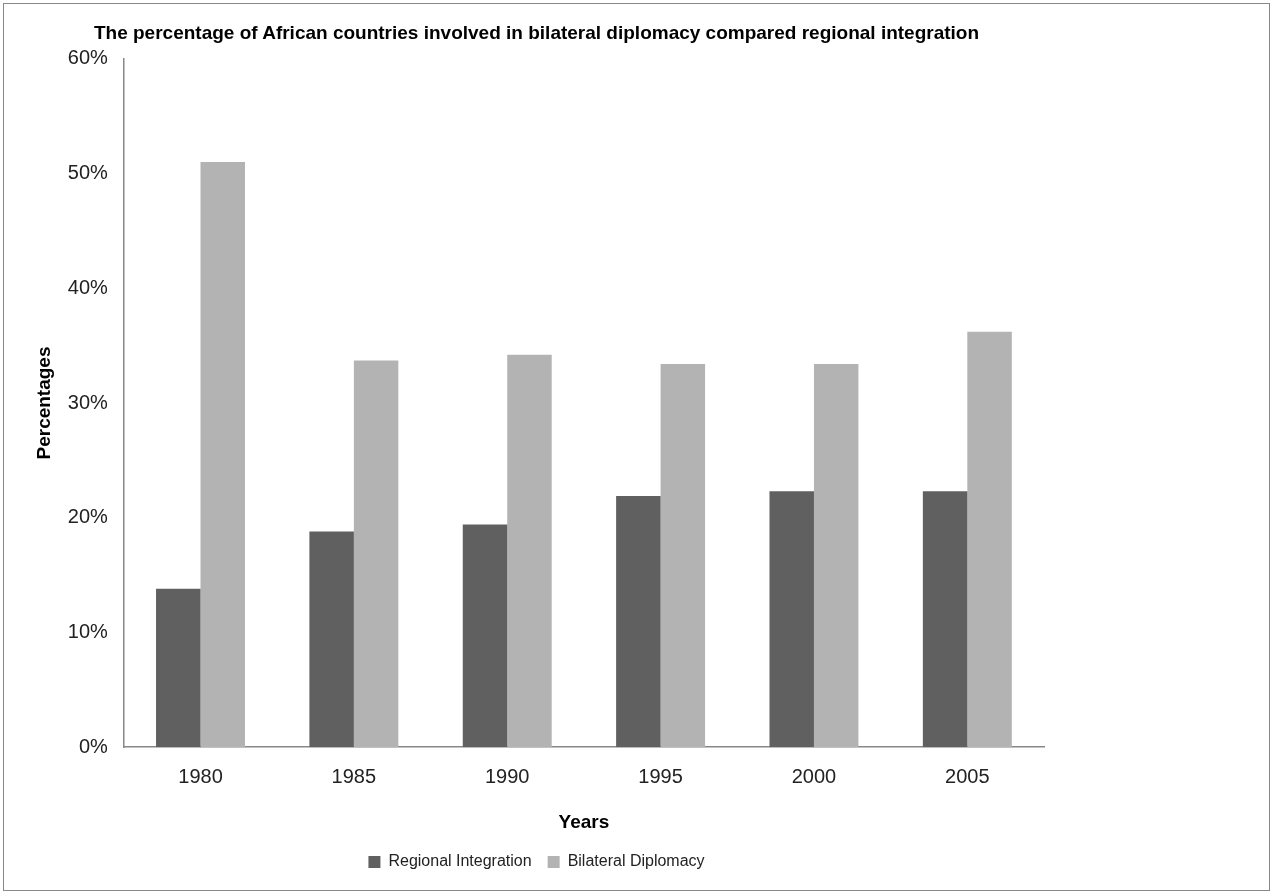  What do you see at coordinates (814, 775) in the screenshot?
I see `x-tick-label: 2000` at bounding box center [814, 775].